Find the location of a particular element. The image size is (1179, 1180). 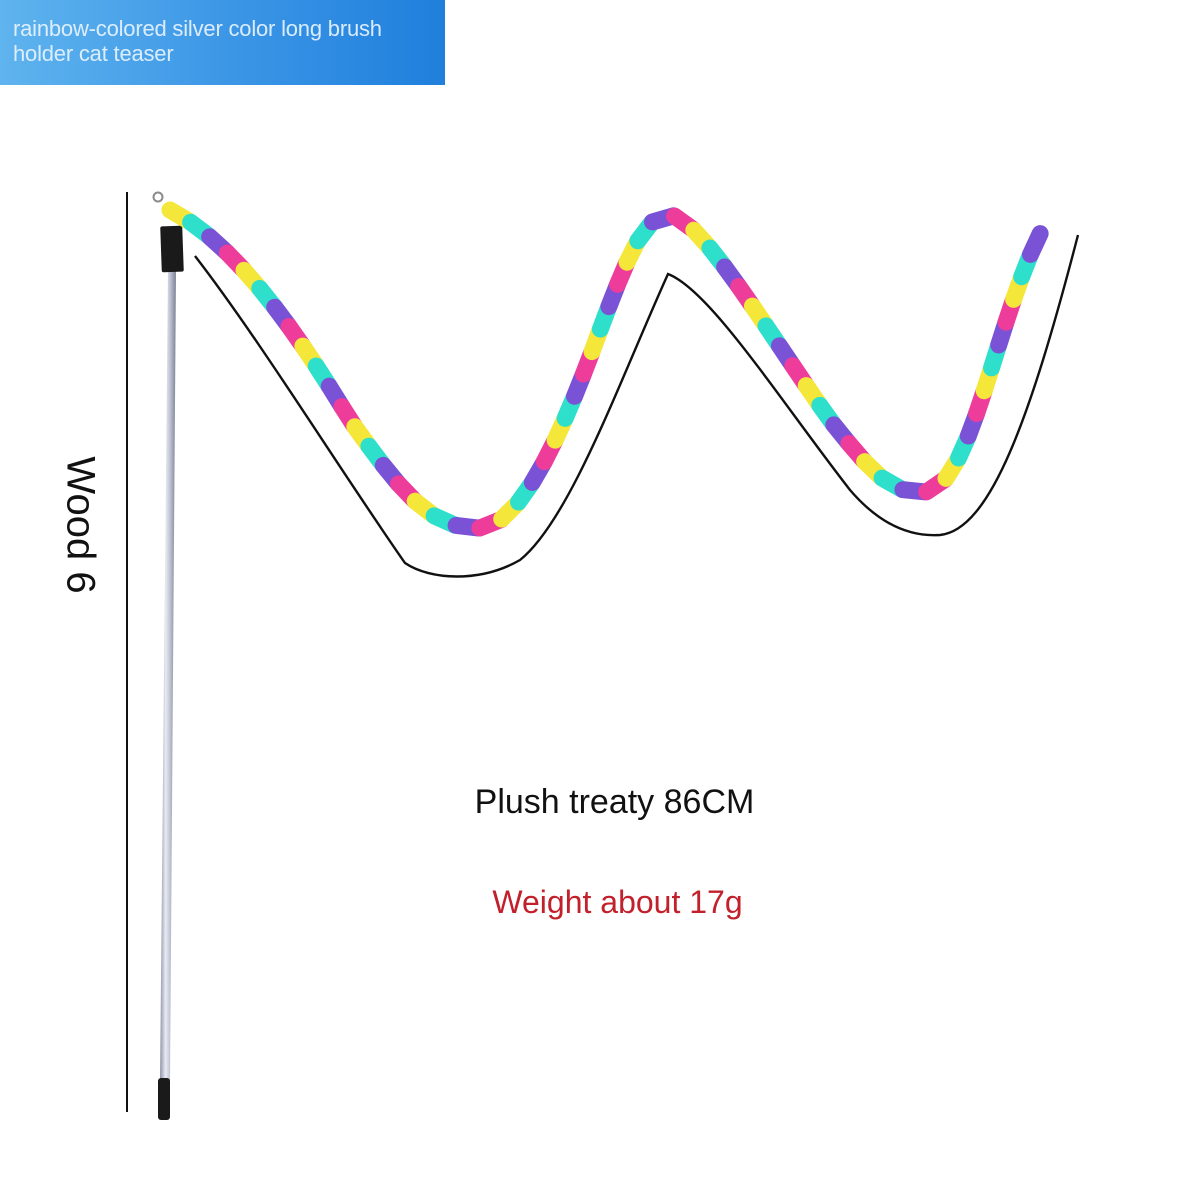

wood-label: Wood 6 is located at coordinates (80, 525).